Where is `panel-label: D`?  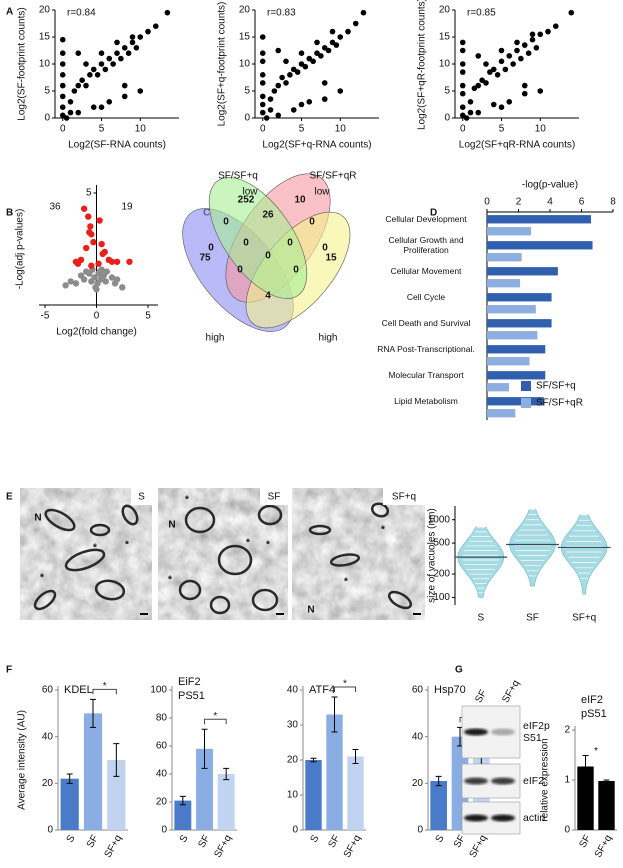
panel-label: D is located at coordinates (433, 213).